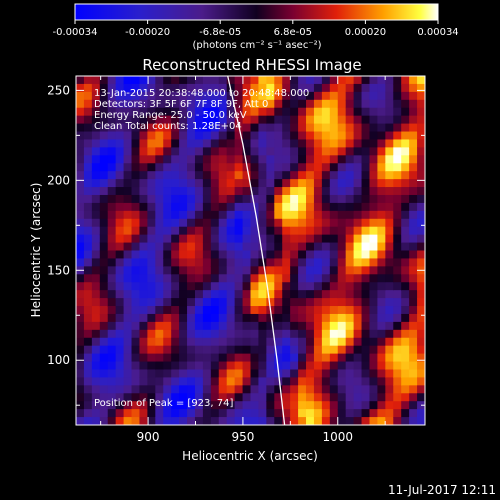  I want to click on annotation-time-range: 13-Jan-2015 20:38:48.000 to 20:48:48.000, so click(201, 93).